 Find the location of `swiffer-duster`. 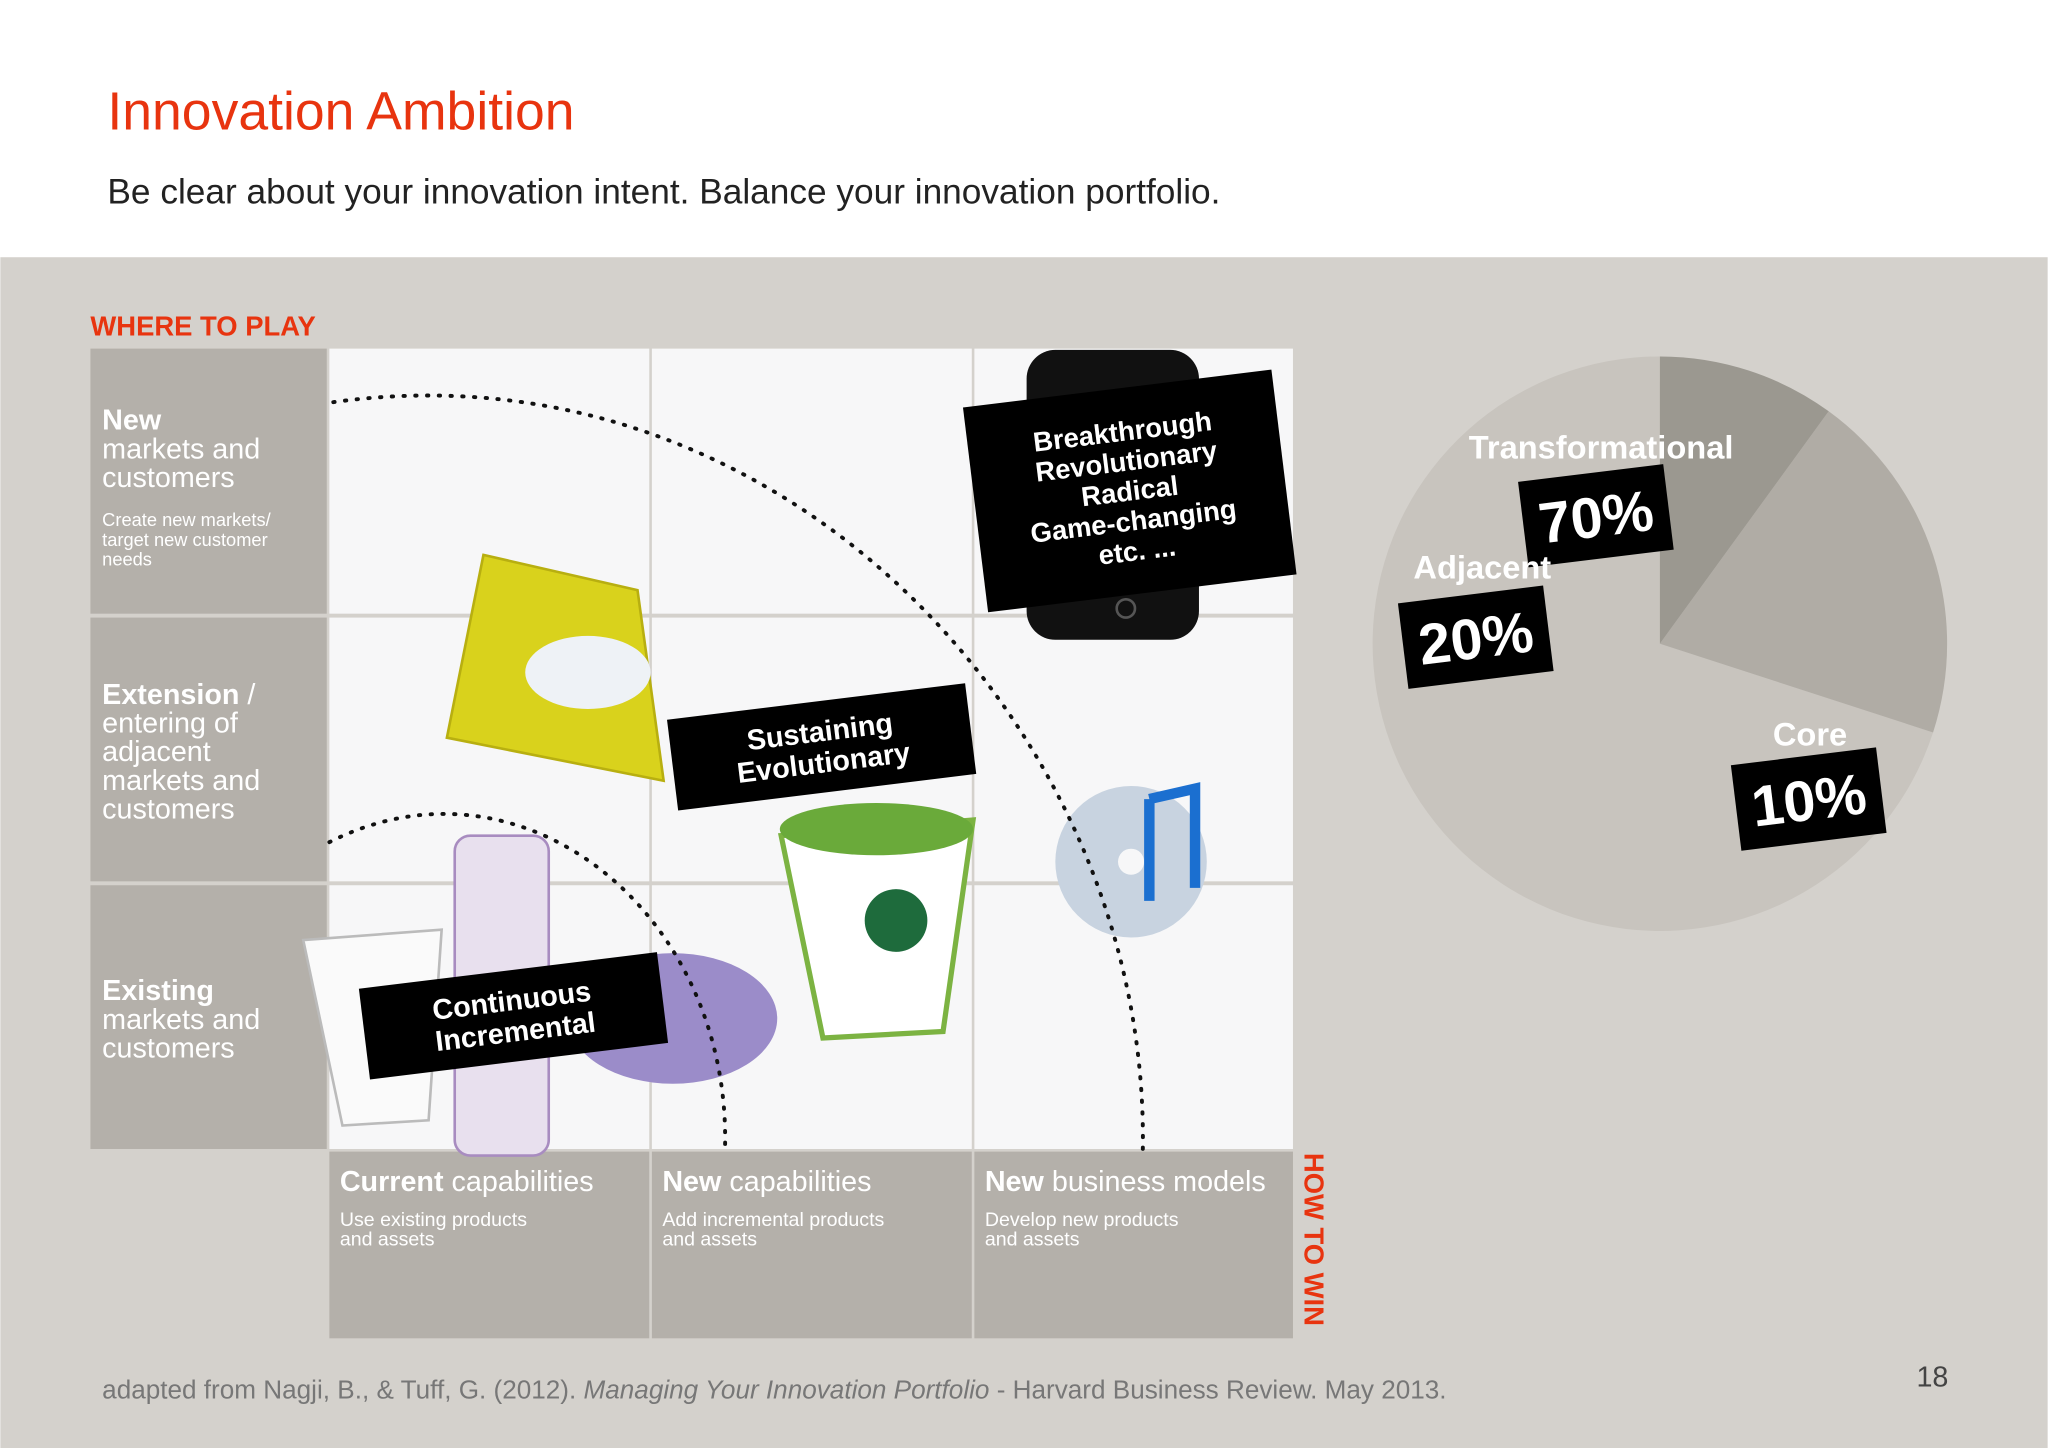

swiffer-duster is located at coordinates (588, 672).